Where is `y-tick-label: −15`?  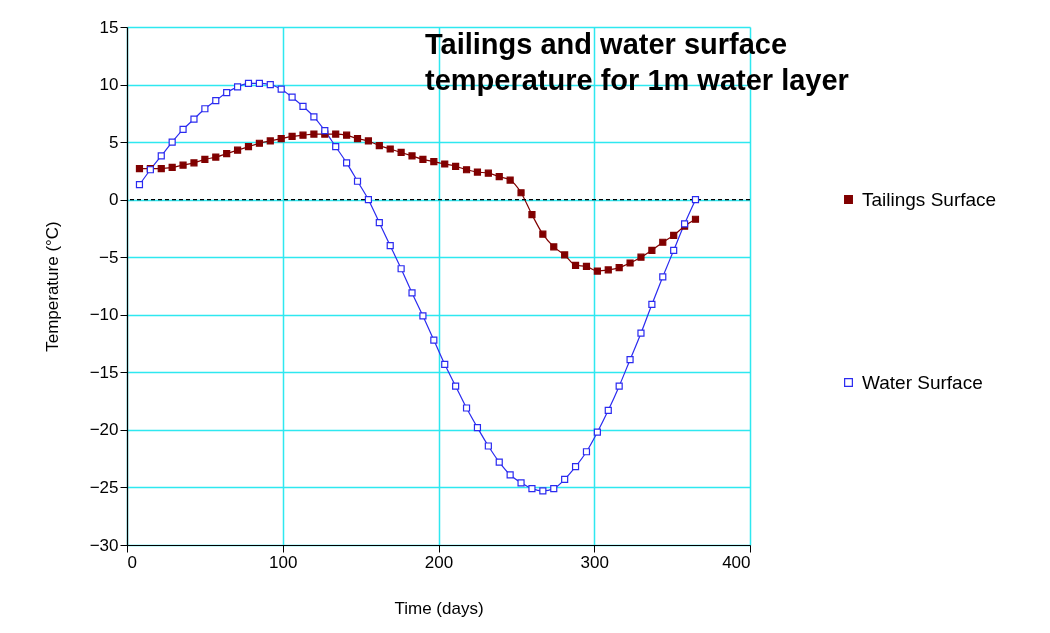
y-tick-label: −15 is located at coordinates (104, 372).